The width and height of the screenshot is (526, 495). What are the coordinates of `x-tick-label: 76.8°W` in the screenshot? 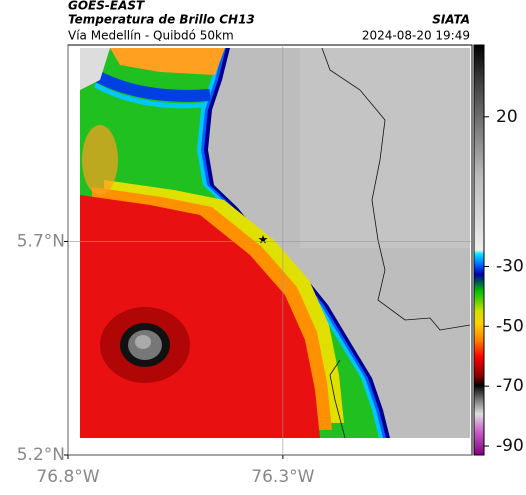 It's located at (67, 477).